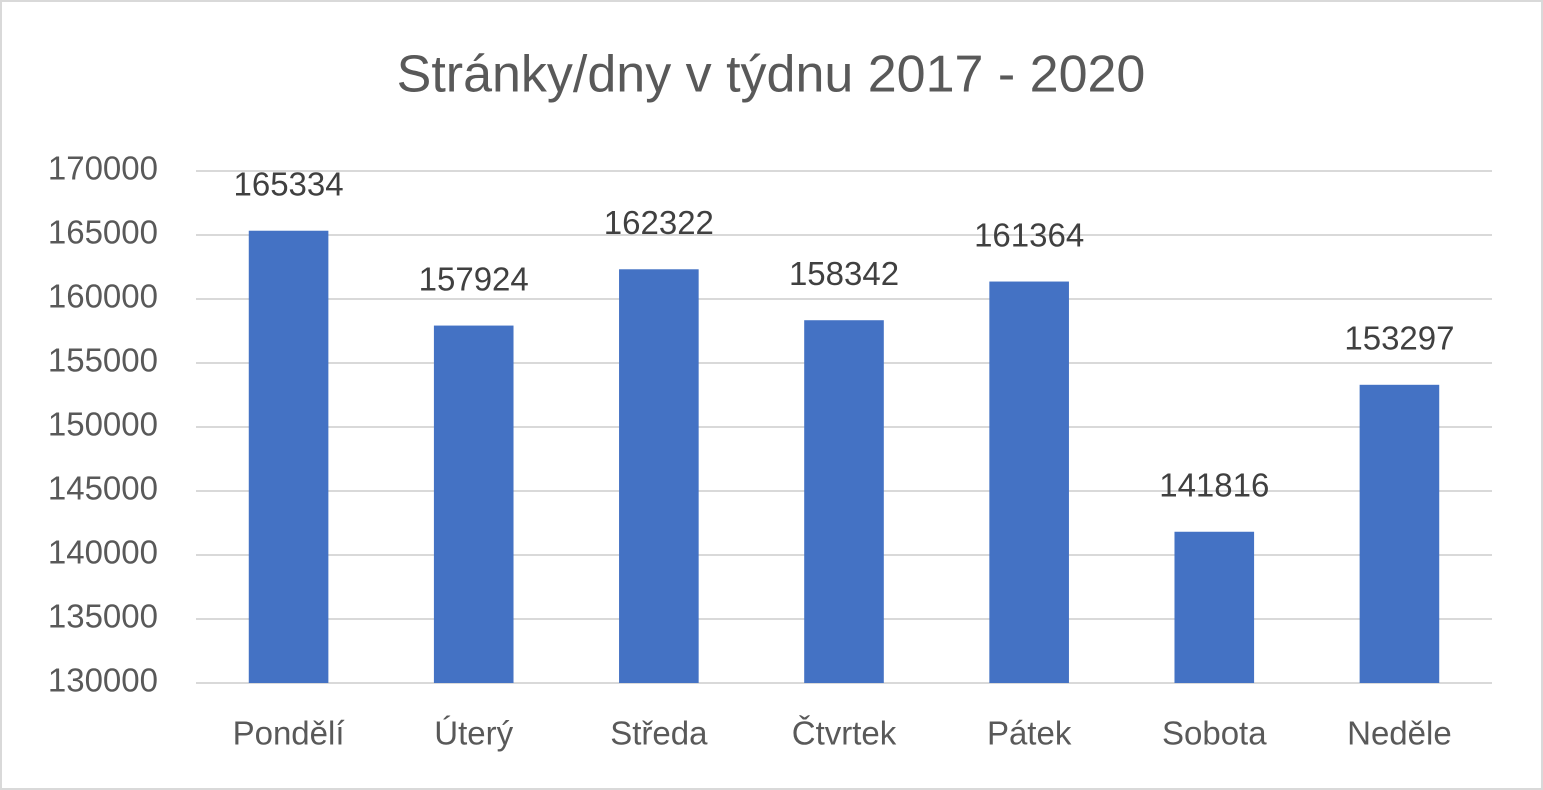  Describe the element at coordinates (103, 232) in the screenshot. I see `y-tick-label: 165000` at that location.